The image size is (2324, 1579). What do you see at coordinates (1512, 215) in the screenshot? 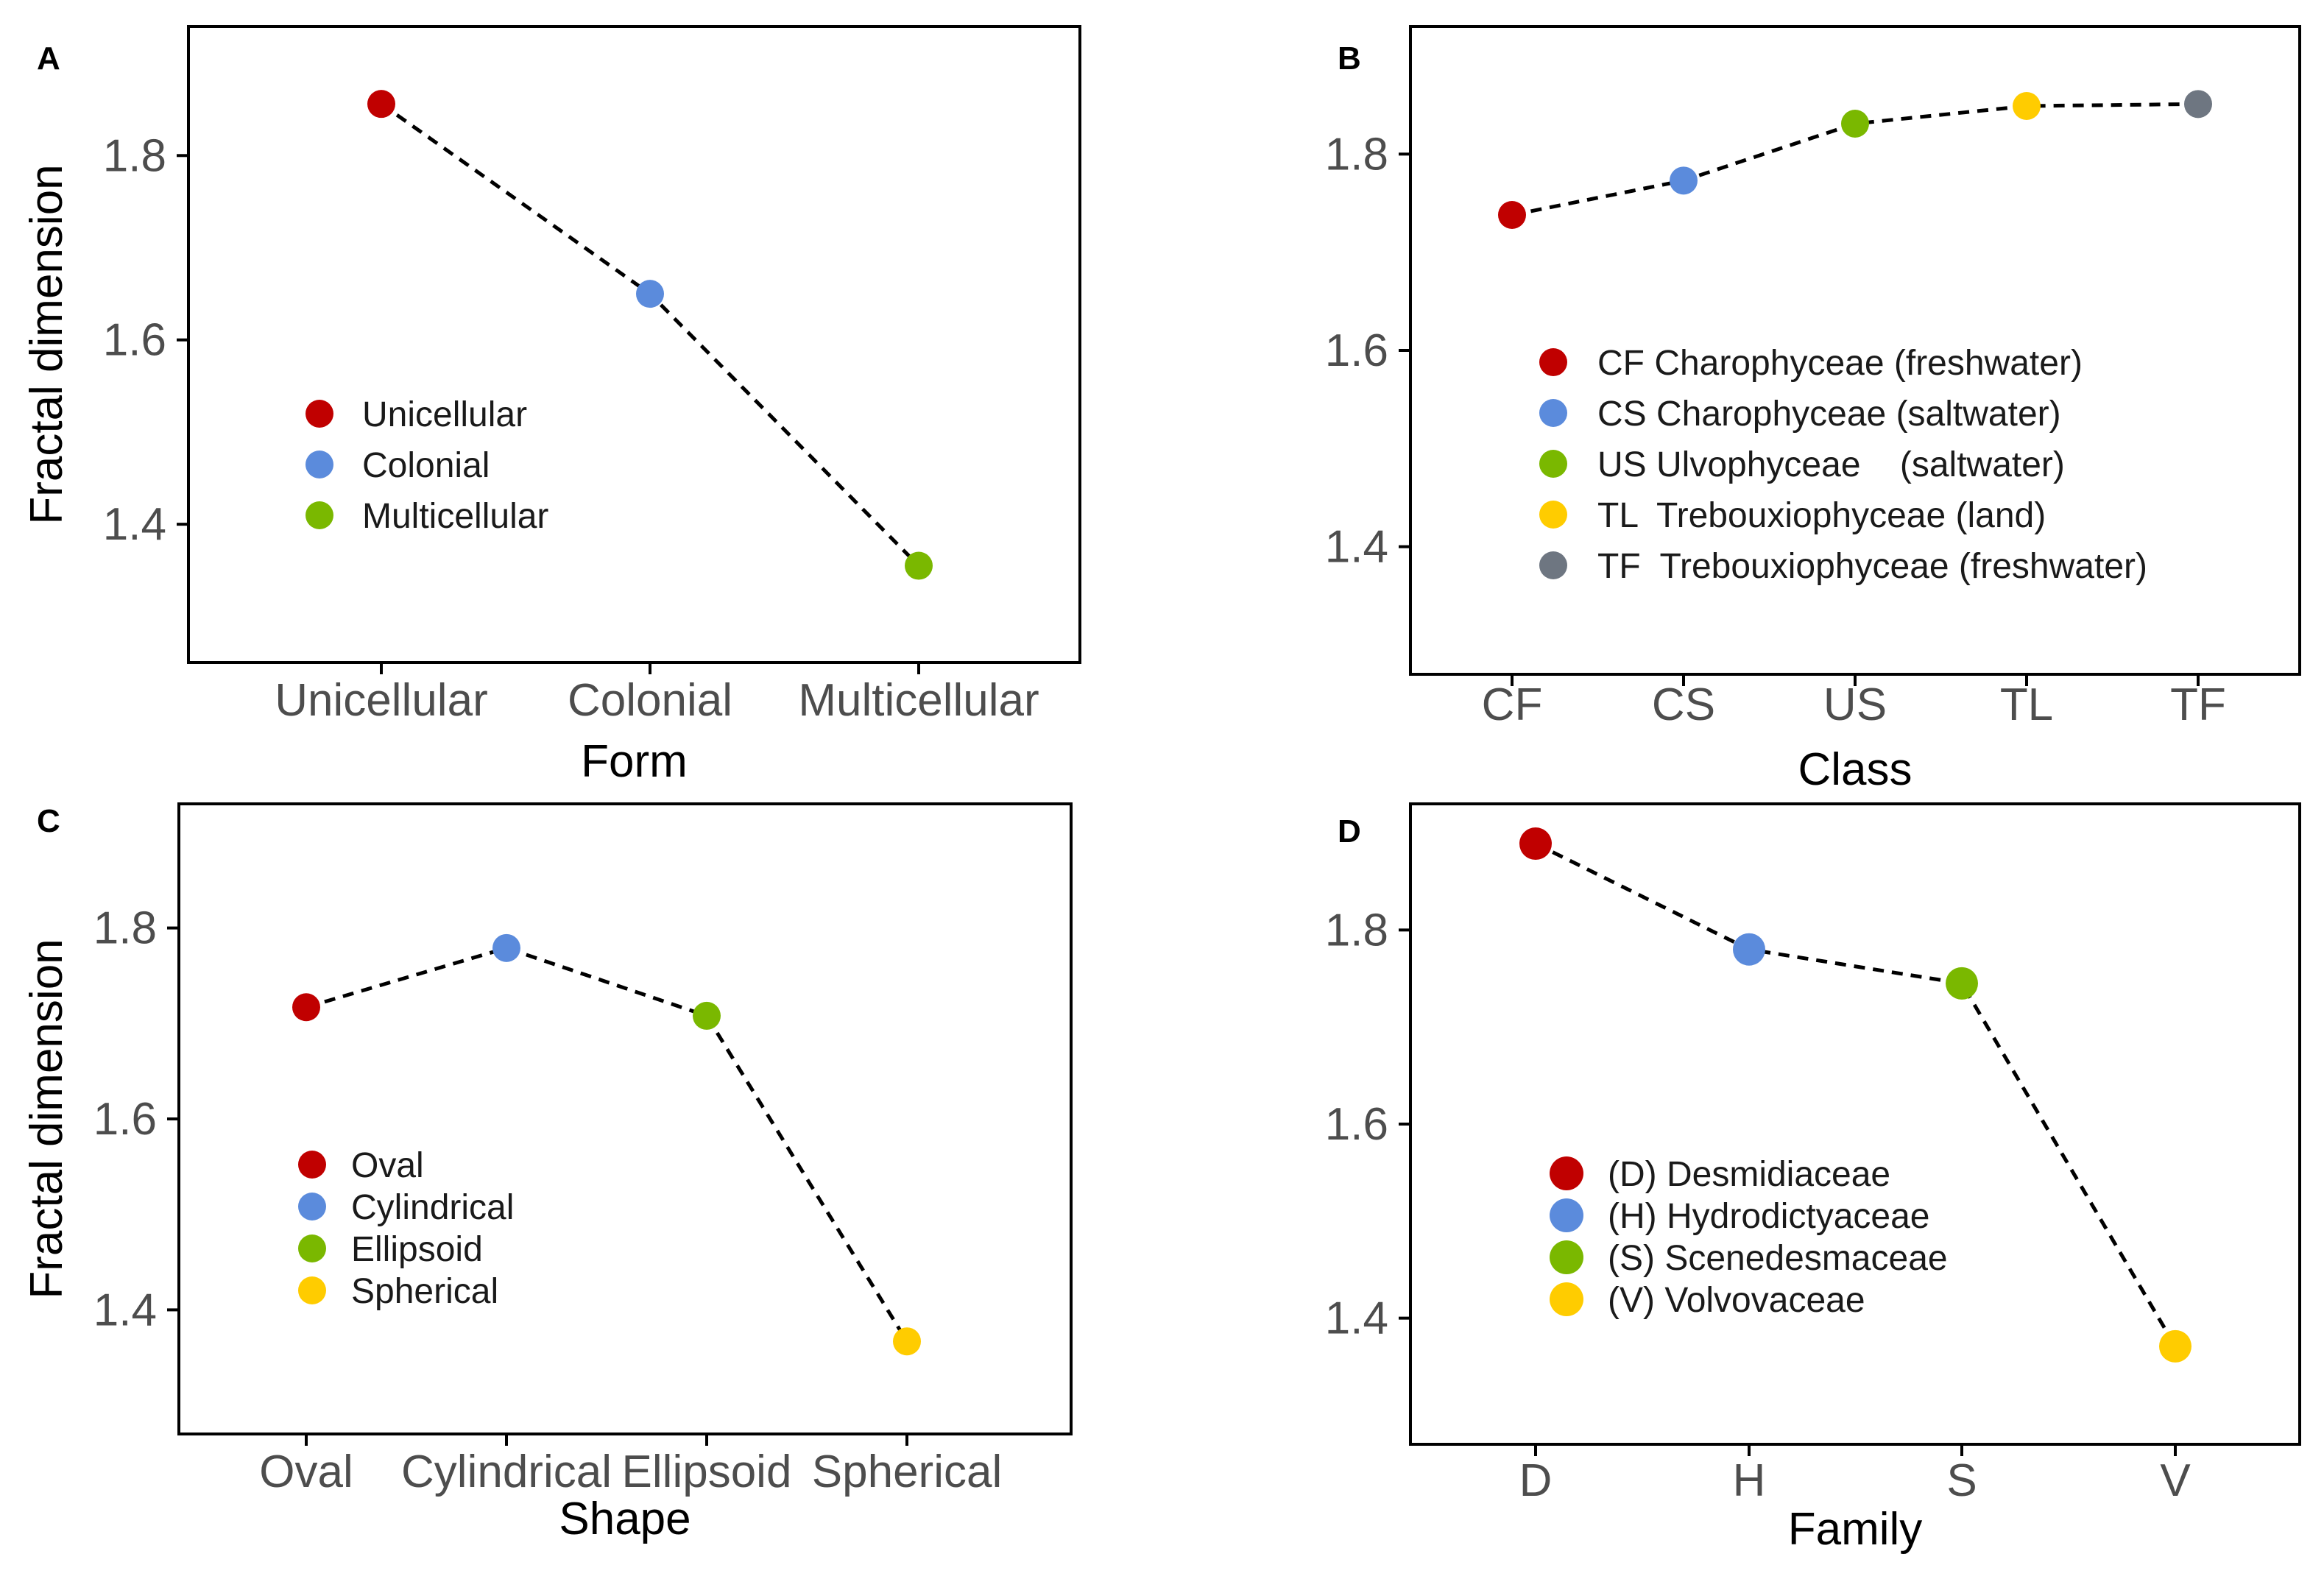
I see `data-point-cf` at bounding box center [1512, 215].